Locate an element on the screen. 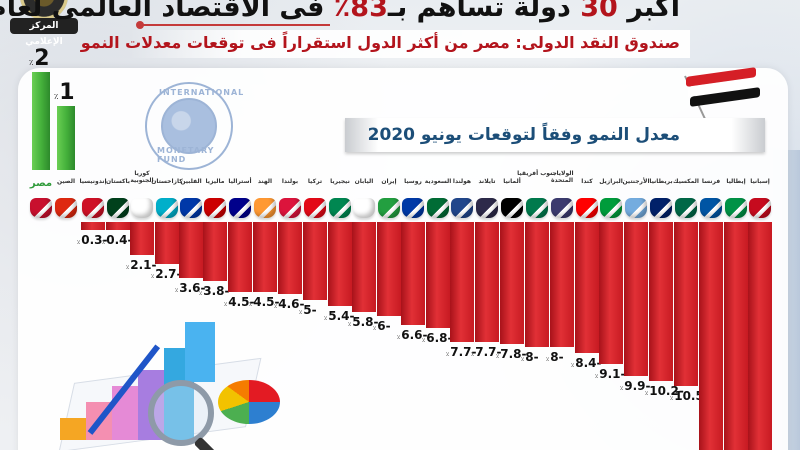 The width and height of the screenshot is (800, 450). globe-icon is located at coordinates (189, 126).